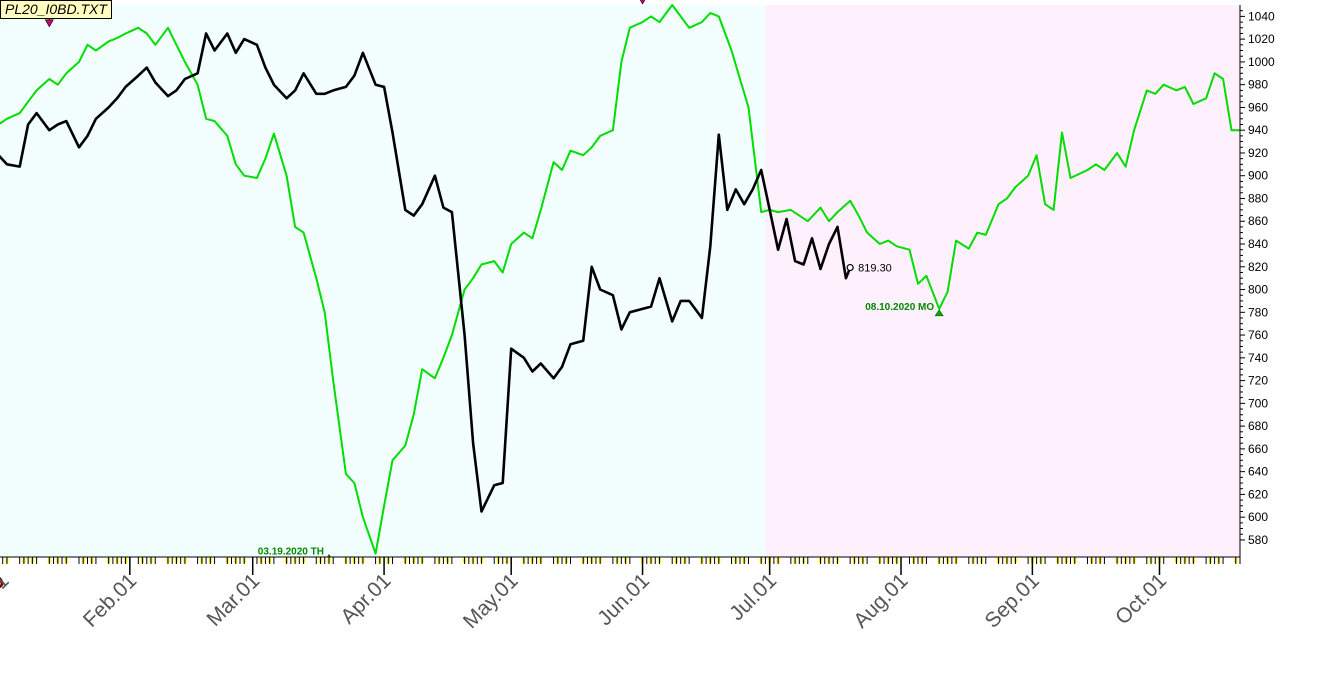 Image resolution: width=1319 pixels, height=689 pixels. Describe the element at coordinates (753, 597) in the screenshot. I see `x-tick-label: Jul.01` at that location.